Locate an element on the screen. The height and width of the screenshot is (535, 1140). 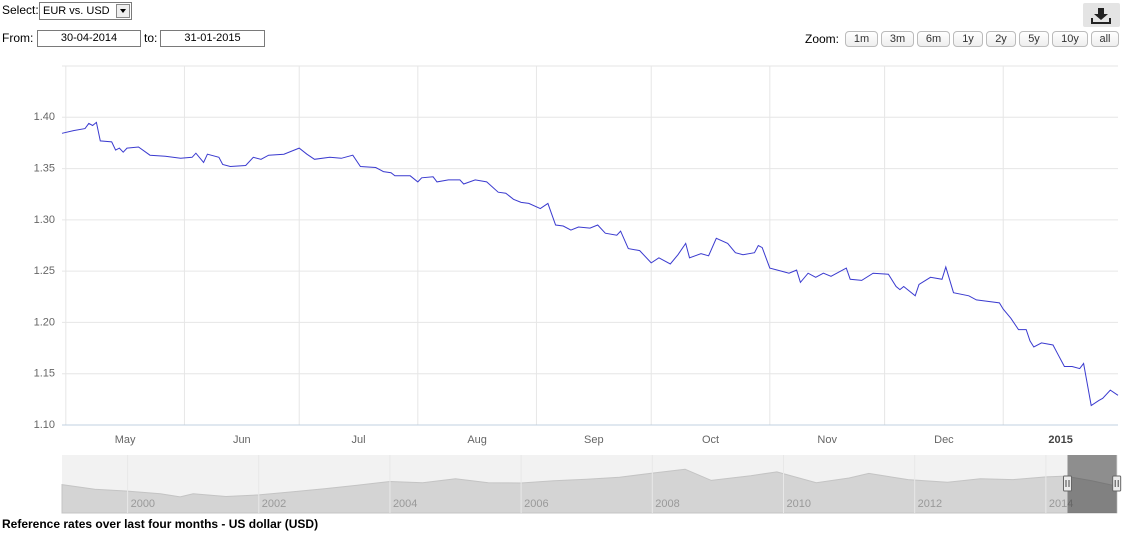
navigator-selection is located at coordinates (1092, 484).